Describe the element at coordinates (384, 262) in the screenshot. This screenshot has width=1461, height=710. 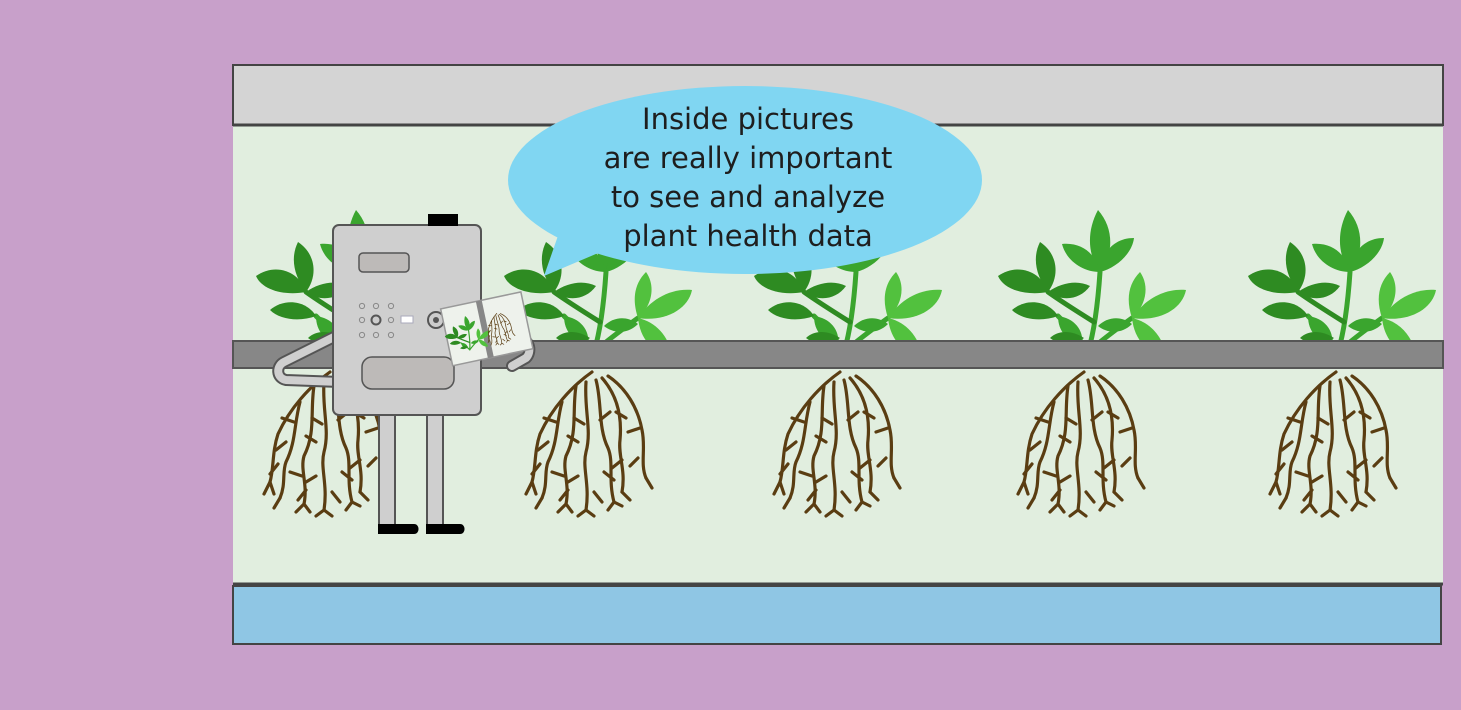
I see `robot-display-slot` at that location.